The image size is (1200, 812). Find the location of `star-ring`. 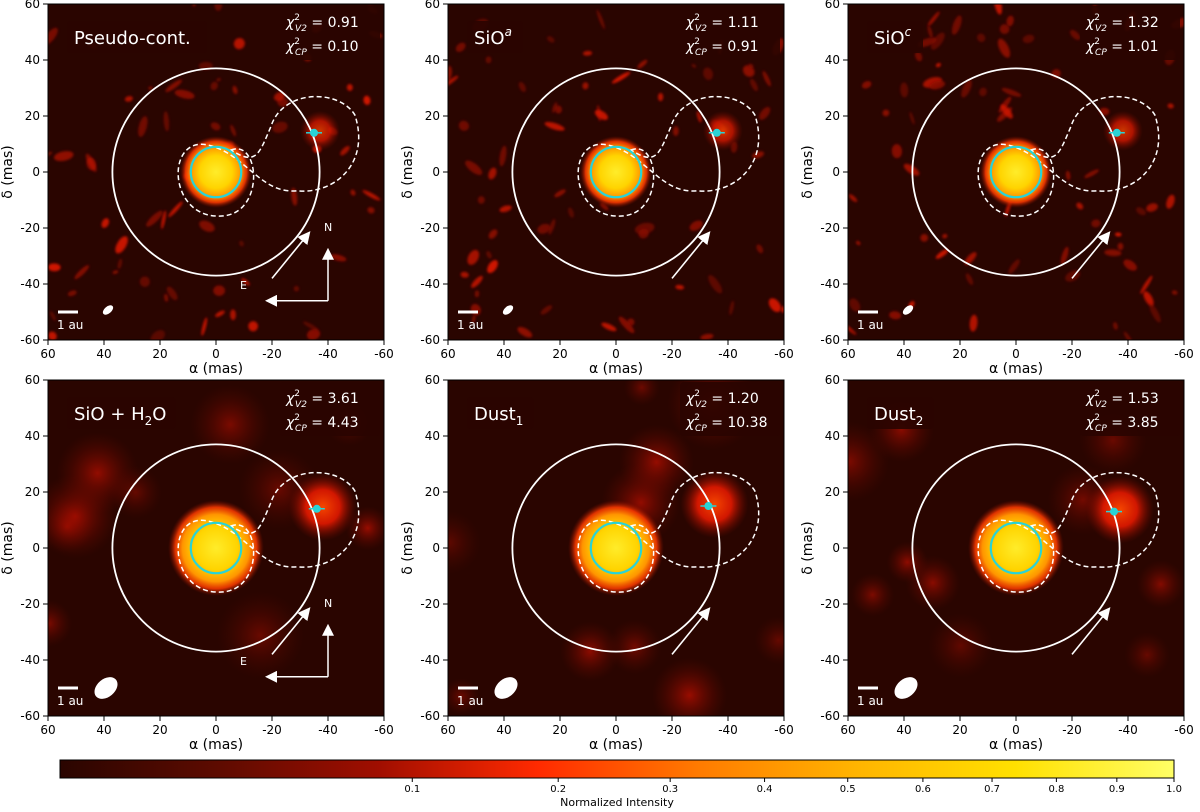

star-ring is located at coordinates (616, 172).